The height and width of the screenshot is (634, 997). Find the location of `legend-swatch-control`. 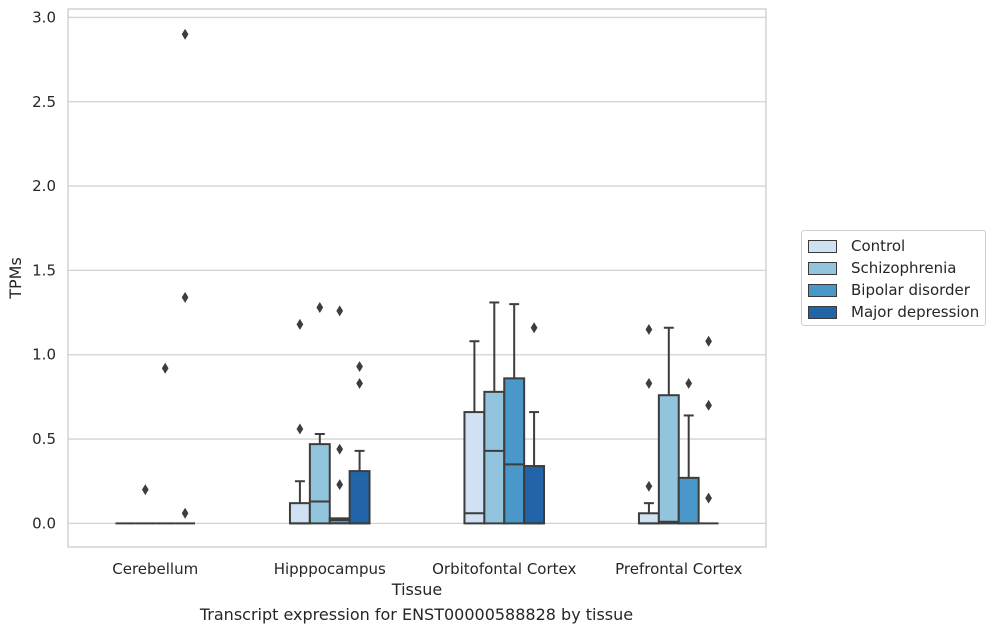

legend-swatch-control is located at coordinates (822, 246).